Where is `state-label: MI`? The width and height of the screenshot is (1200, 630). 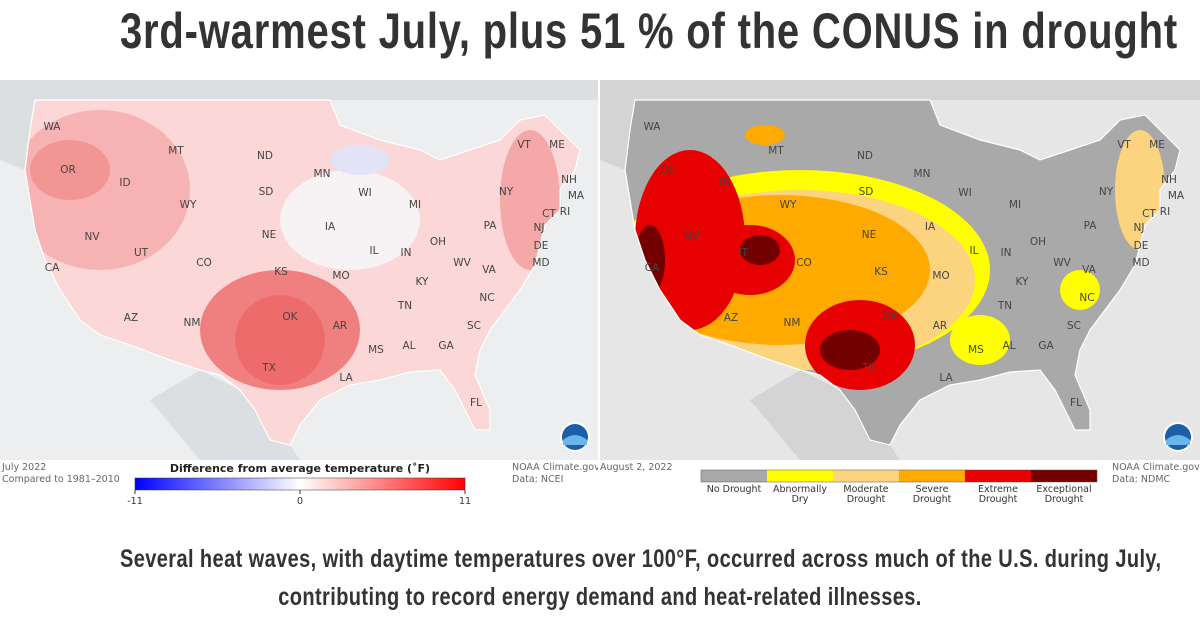 state-label: MI is located at coordinates (1015, 205).